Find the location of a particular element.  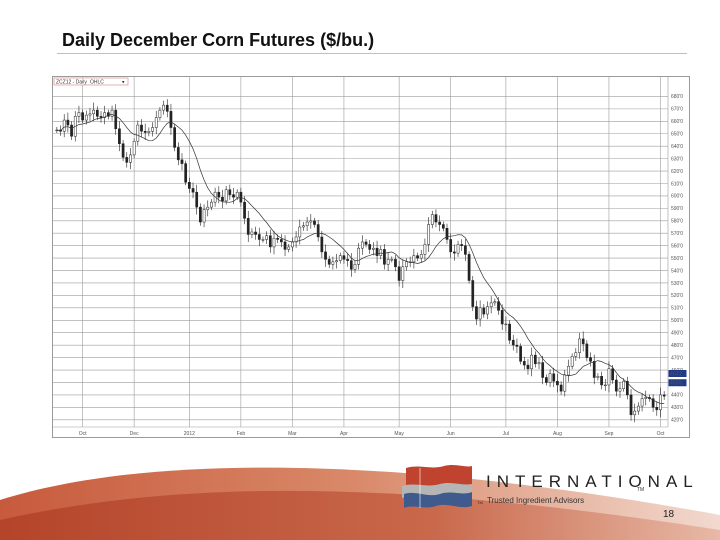

title-divider is located at coordinates (372, 53).